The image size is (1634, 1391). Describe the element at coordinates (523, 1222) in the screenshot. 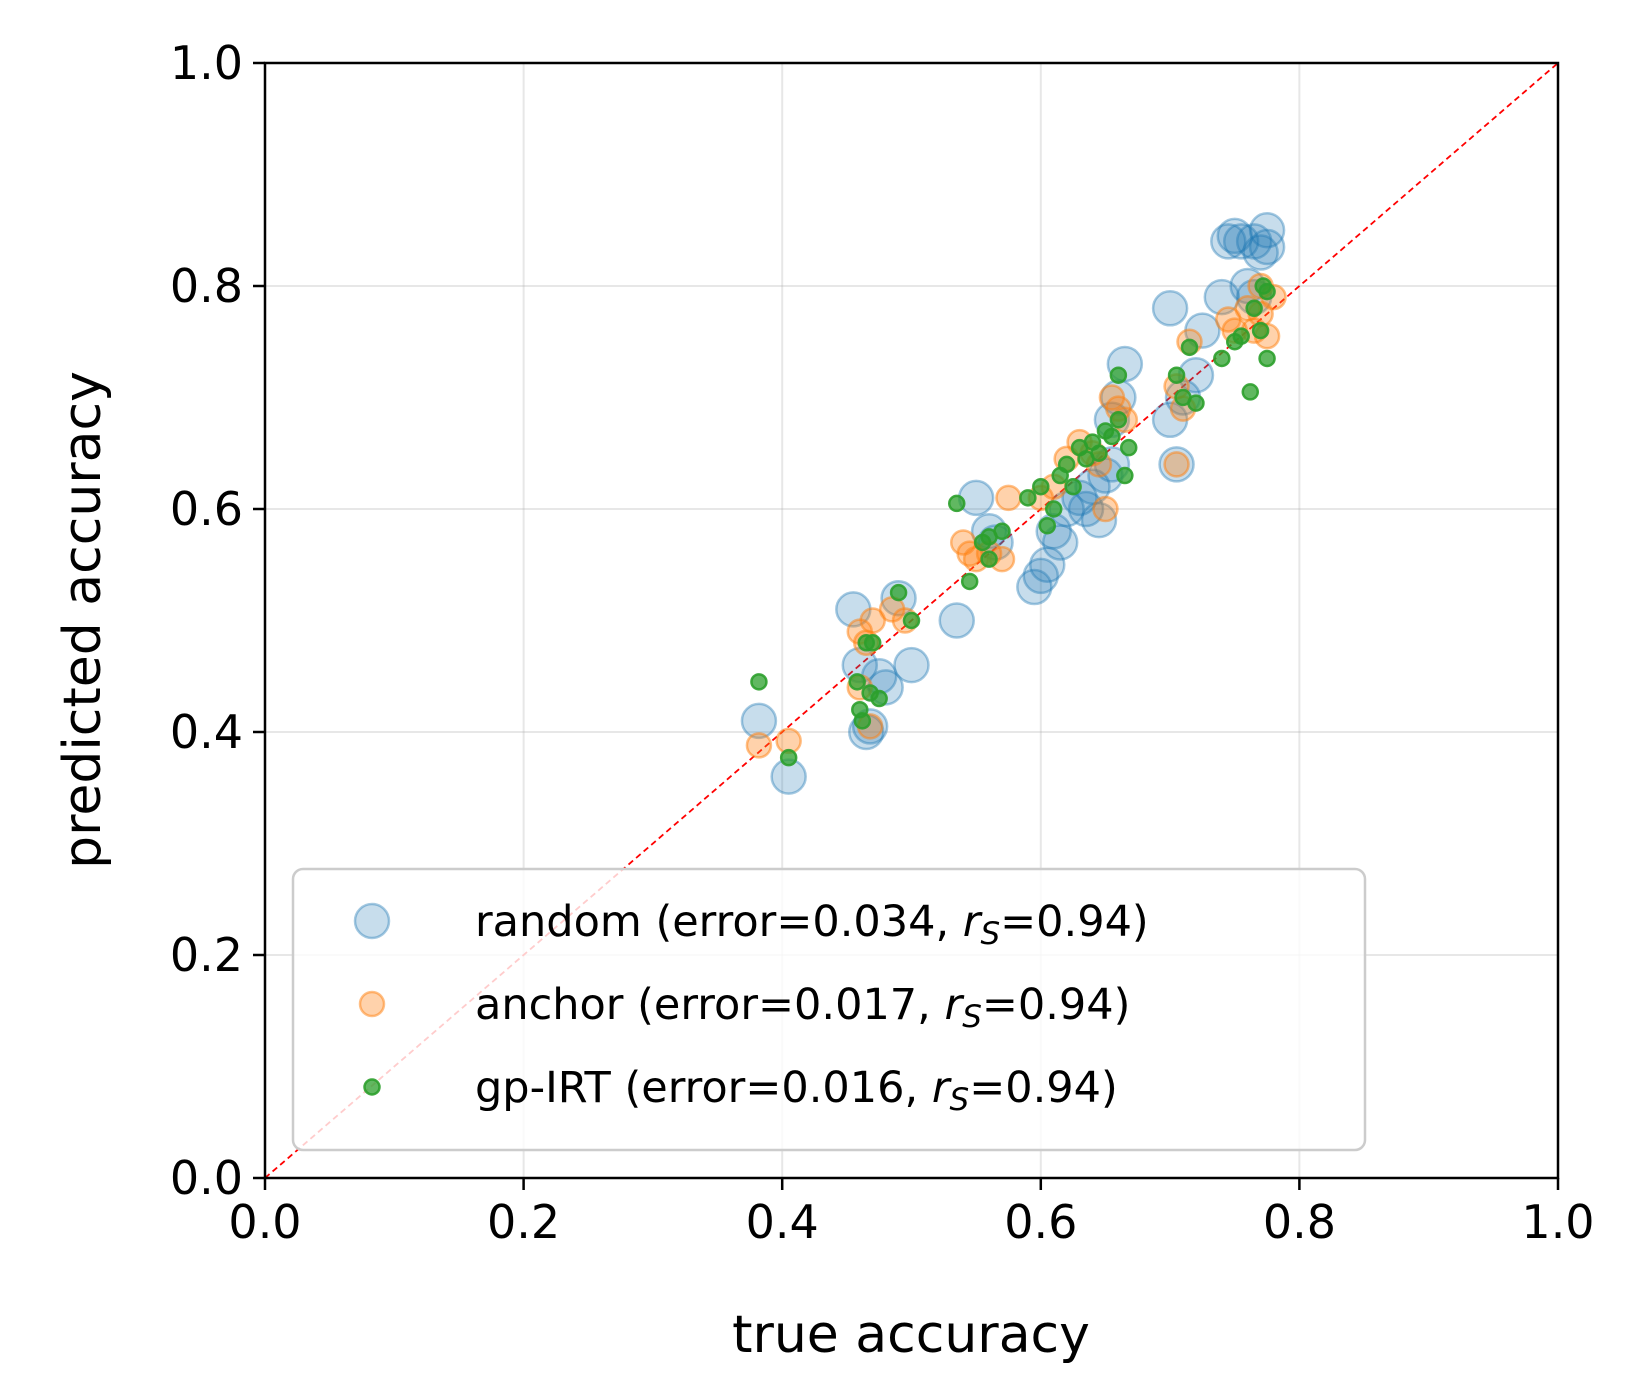

I see `x-tick-label: 0.2` at that location.